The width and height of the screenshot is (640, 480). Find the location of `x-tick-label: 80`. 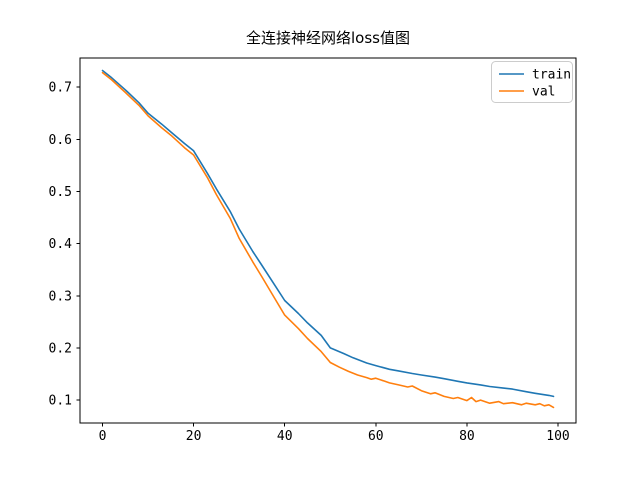

x-tick-label: 80 is located at coordinates (467, 436).